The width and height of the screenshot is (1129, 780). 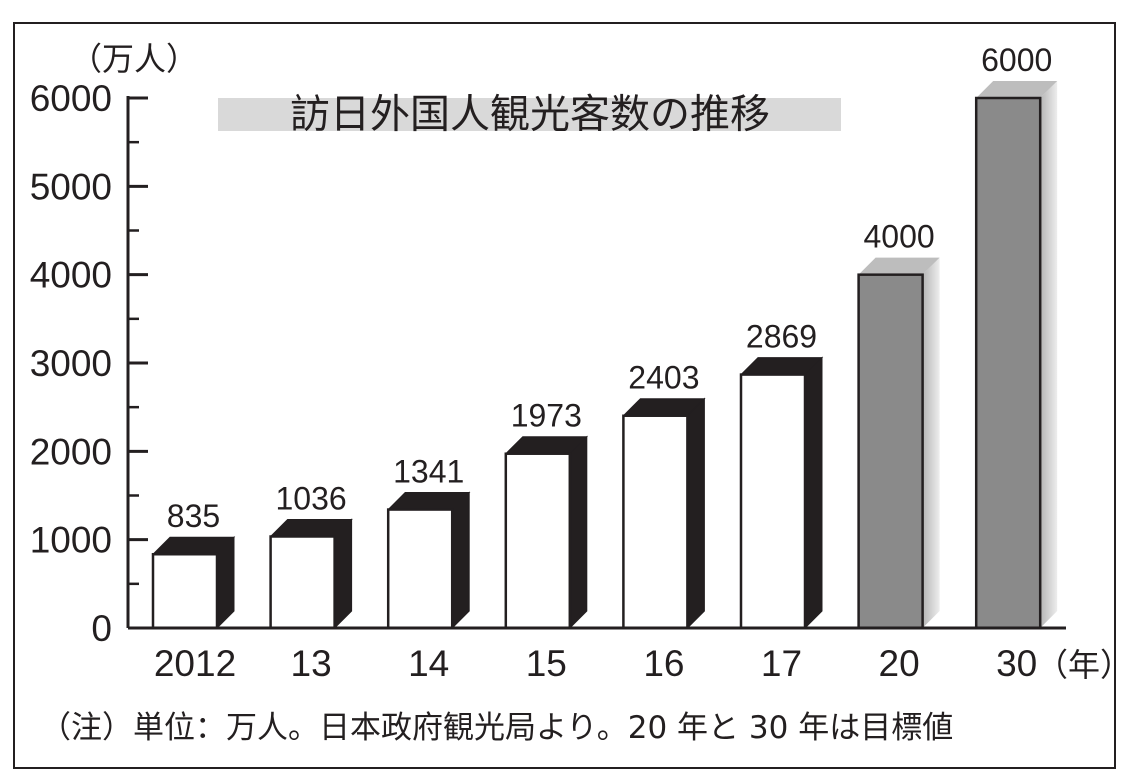 I want to click on x-tick-label: 14, so click(x=428, y=663).